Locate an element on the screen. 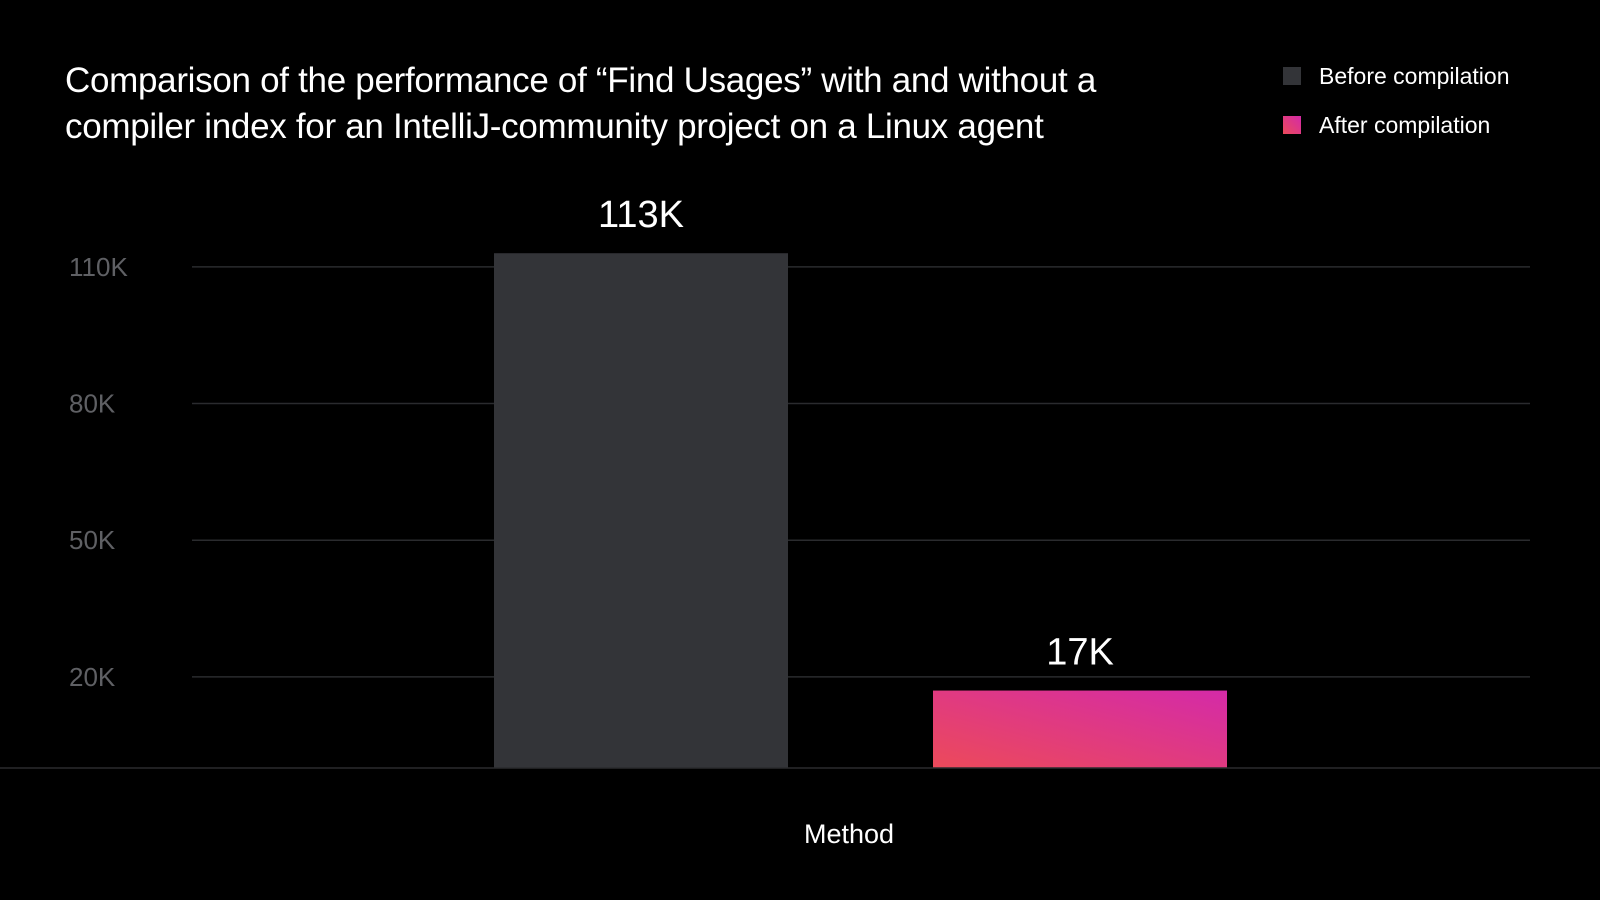  legend-item-before: Before compilation is located at coordinates (1433, 75).